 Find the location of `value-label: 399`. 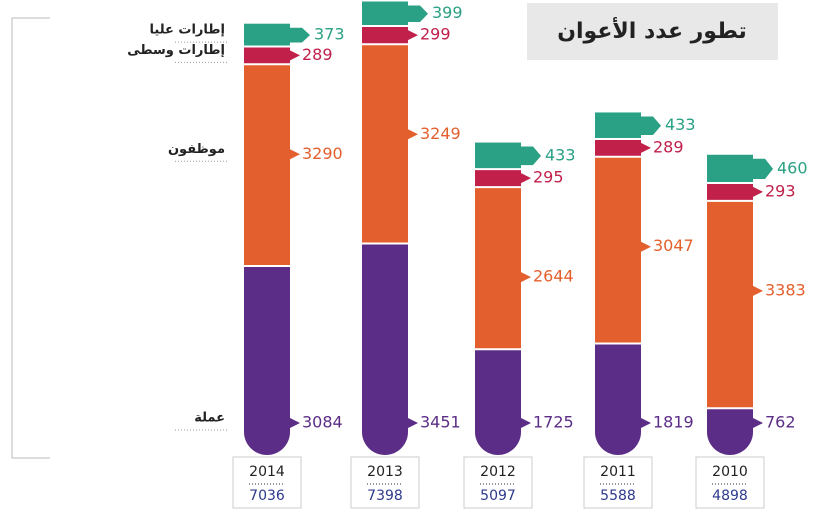

value-label: 399 is located at coordinates (447, 12).